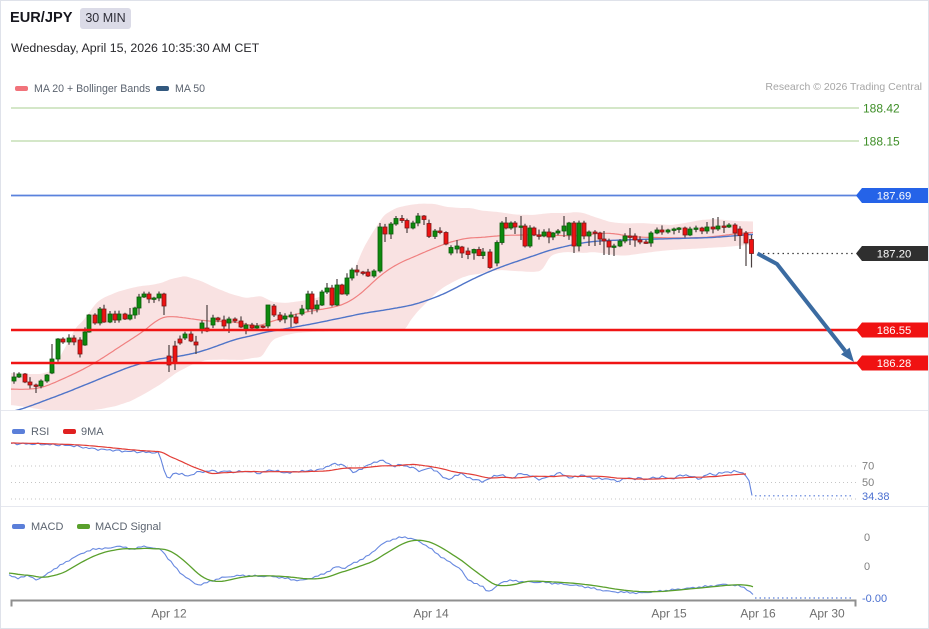 The width and height of the screenshot is (929, 629). I want to click on svg-text: Apr 15, so click(669, 614).